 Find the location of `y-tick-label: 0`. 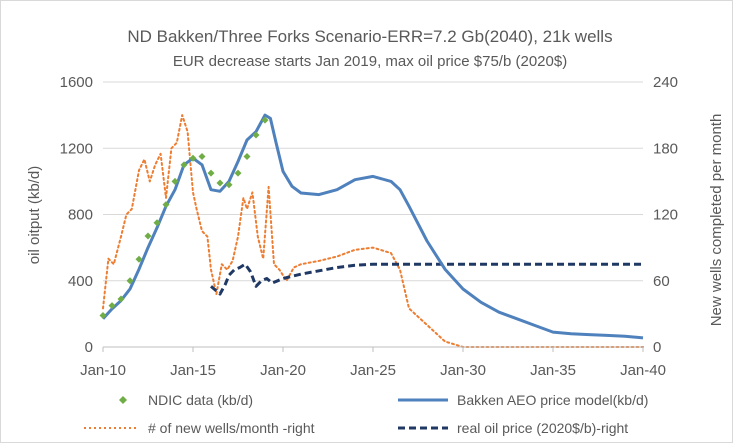

y-tick-label: 0 is located at coordinates (89, 347).